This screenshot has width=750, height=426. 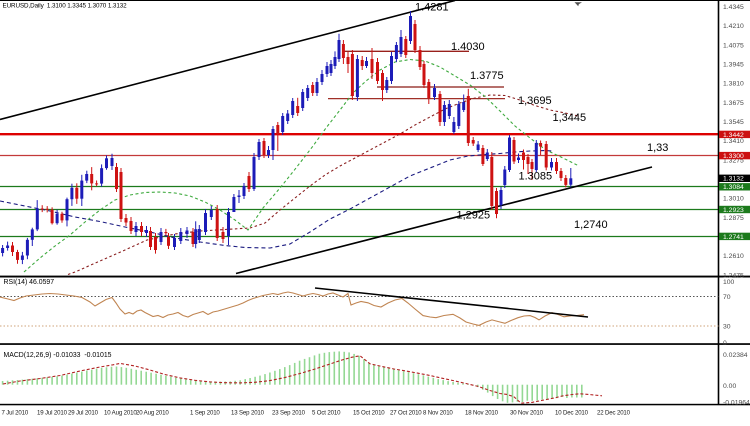 I want to click on svg-text: 1.2875, so click(x=733, y=218).